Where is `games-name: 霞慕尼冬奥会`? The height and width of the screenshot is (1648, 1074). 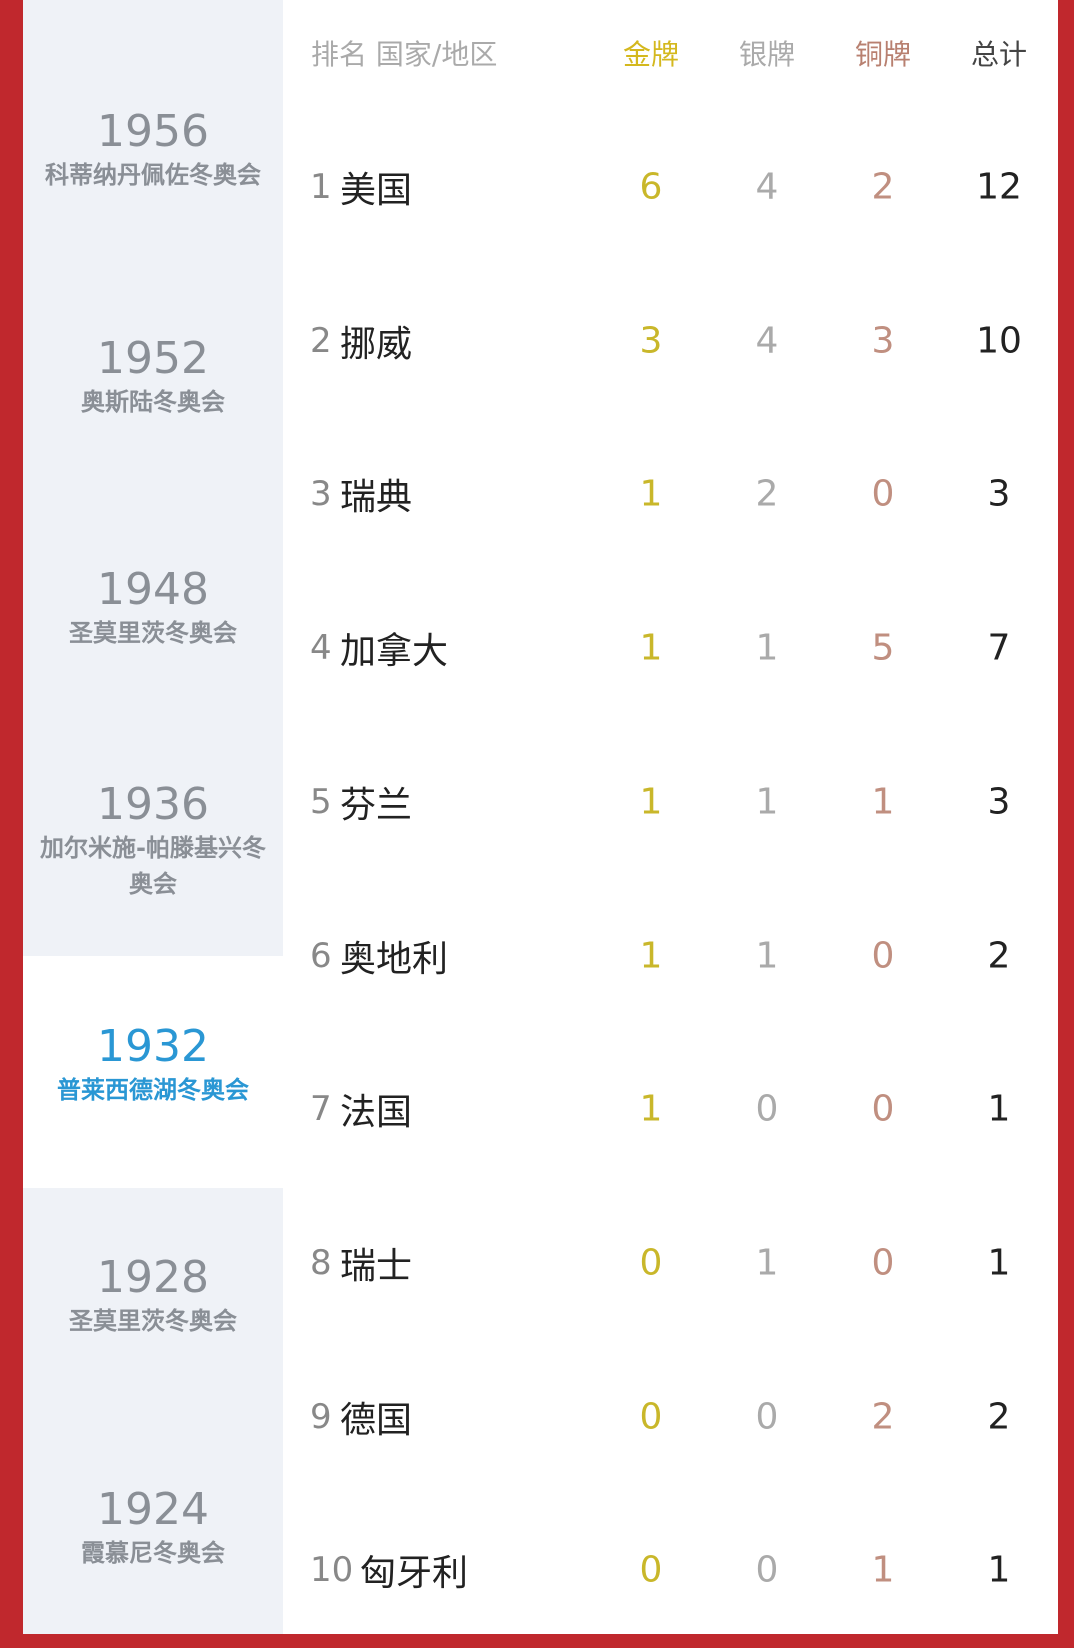
games-name: 霞慕尼冬奥会 is located at coordinates (153, 1553).